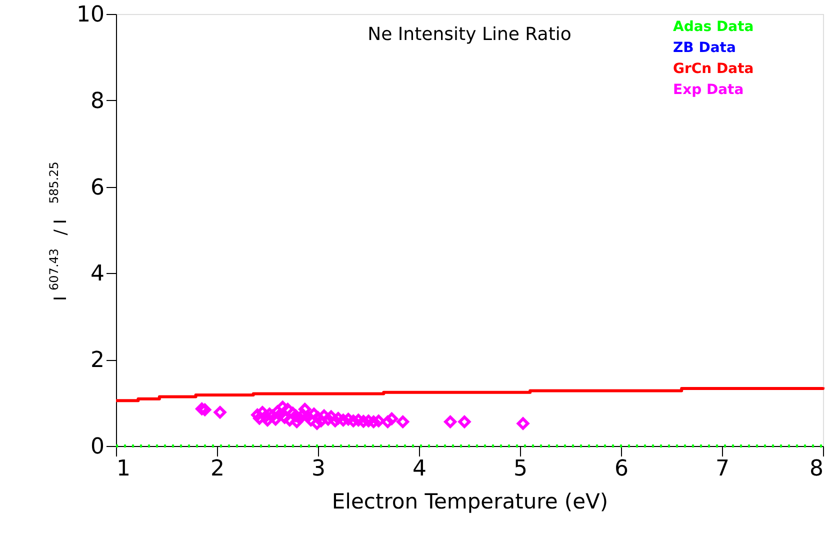  What do you see at coordinates (521, 469) in the screenshot?
I see `x-tick-label: 5` at bounding box center [521, 469].